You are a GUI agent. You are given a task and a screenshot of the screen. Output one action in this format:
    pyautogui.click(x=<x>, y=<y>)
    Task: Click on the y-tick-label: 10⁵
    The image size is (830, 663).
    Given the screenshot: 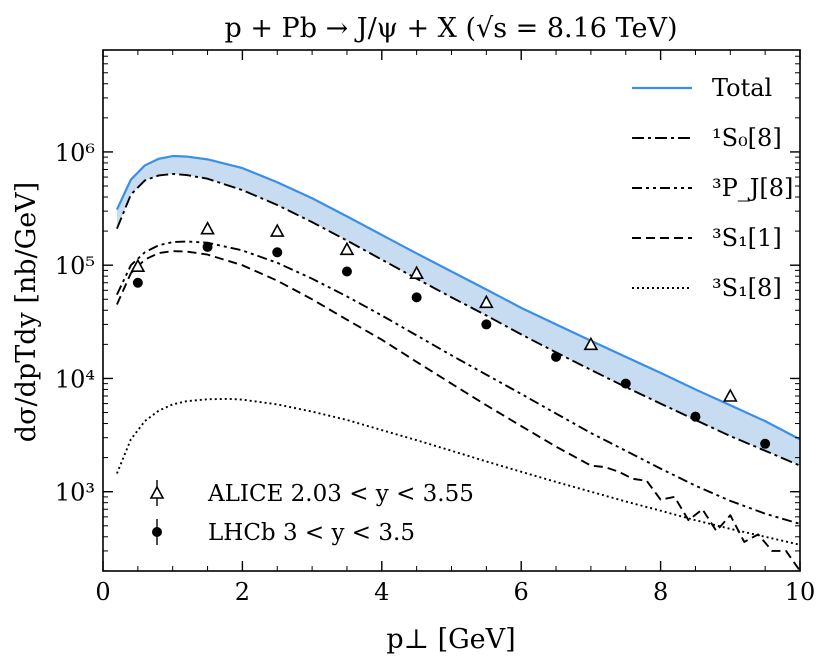 What is the action you would take?
    pyautogui.click(x=75, y=266)
    